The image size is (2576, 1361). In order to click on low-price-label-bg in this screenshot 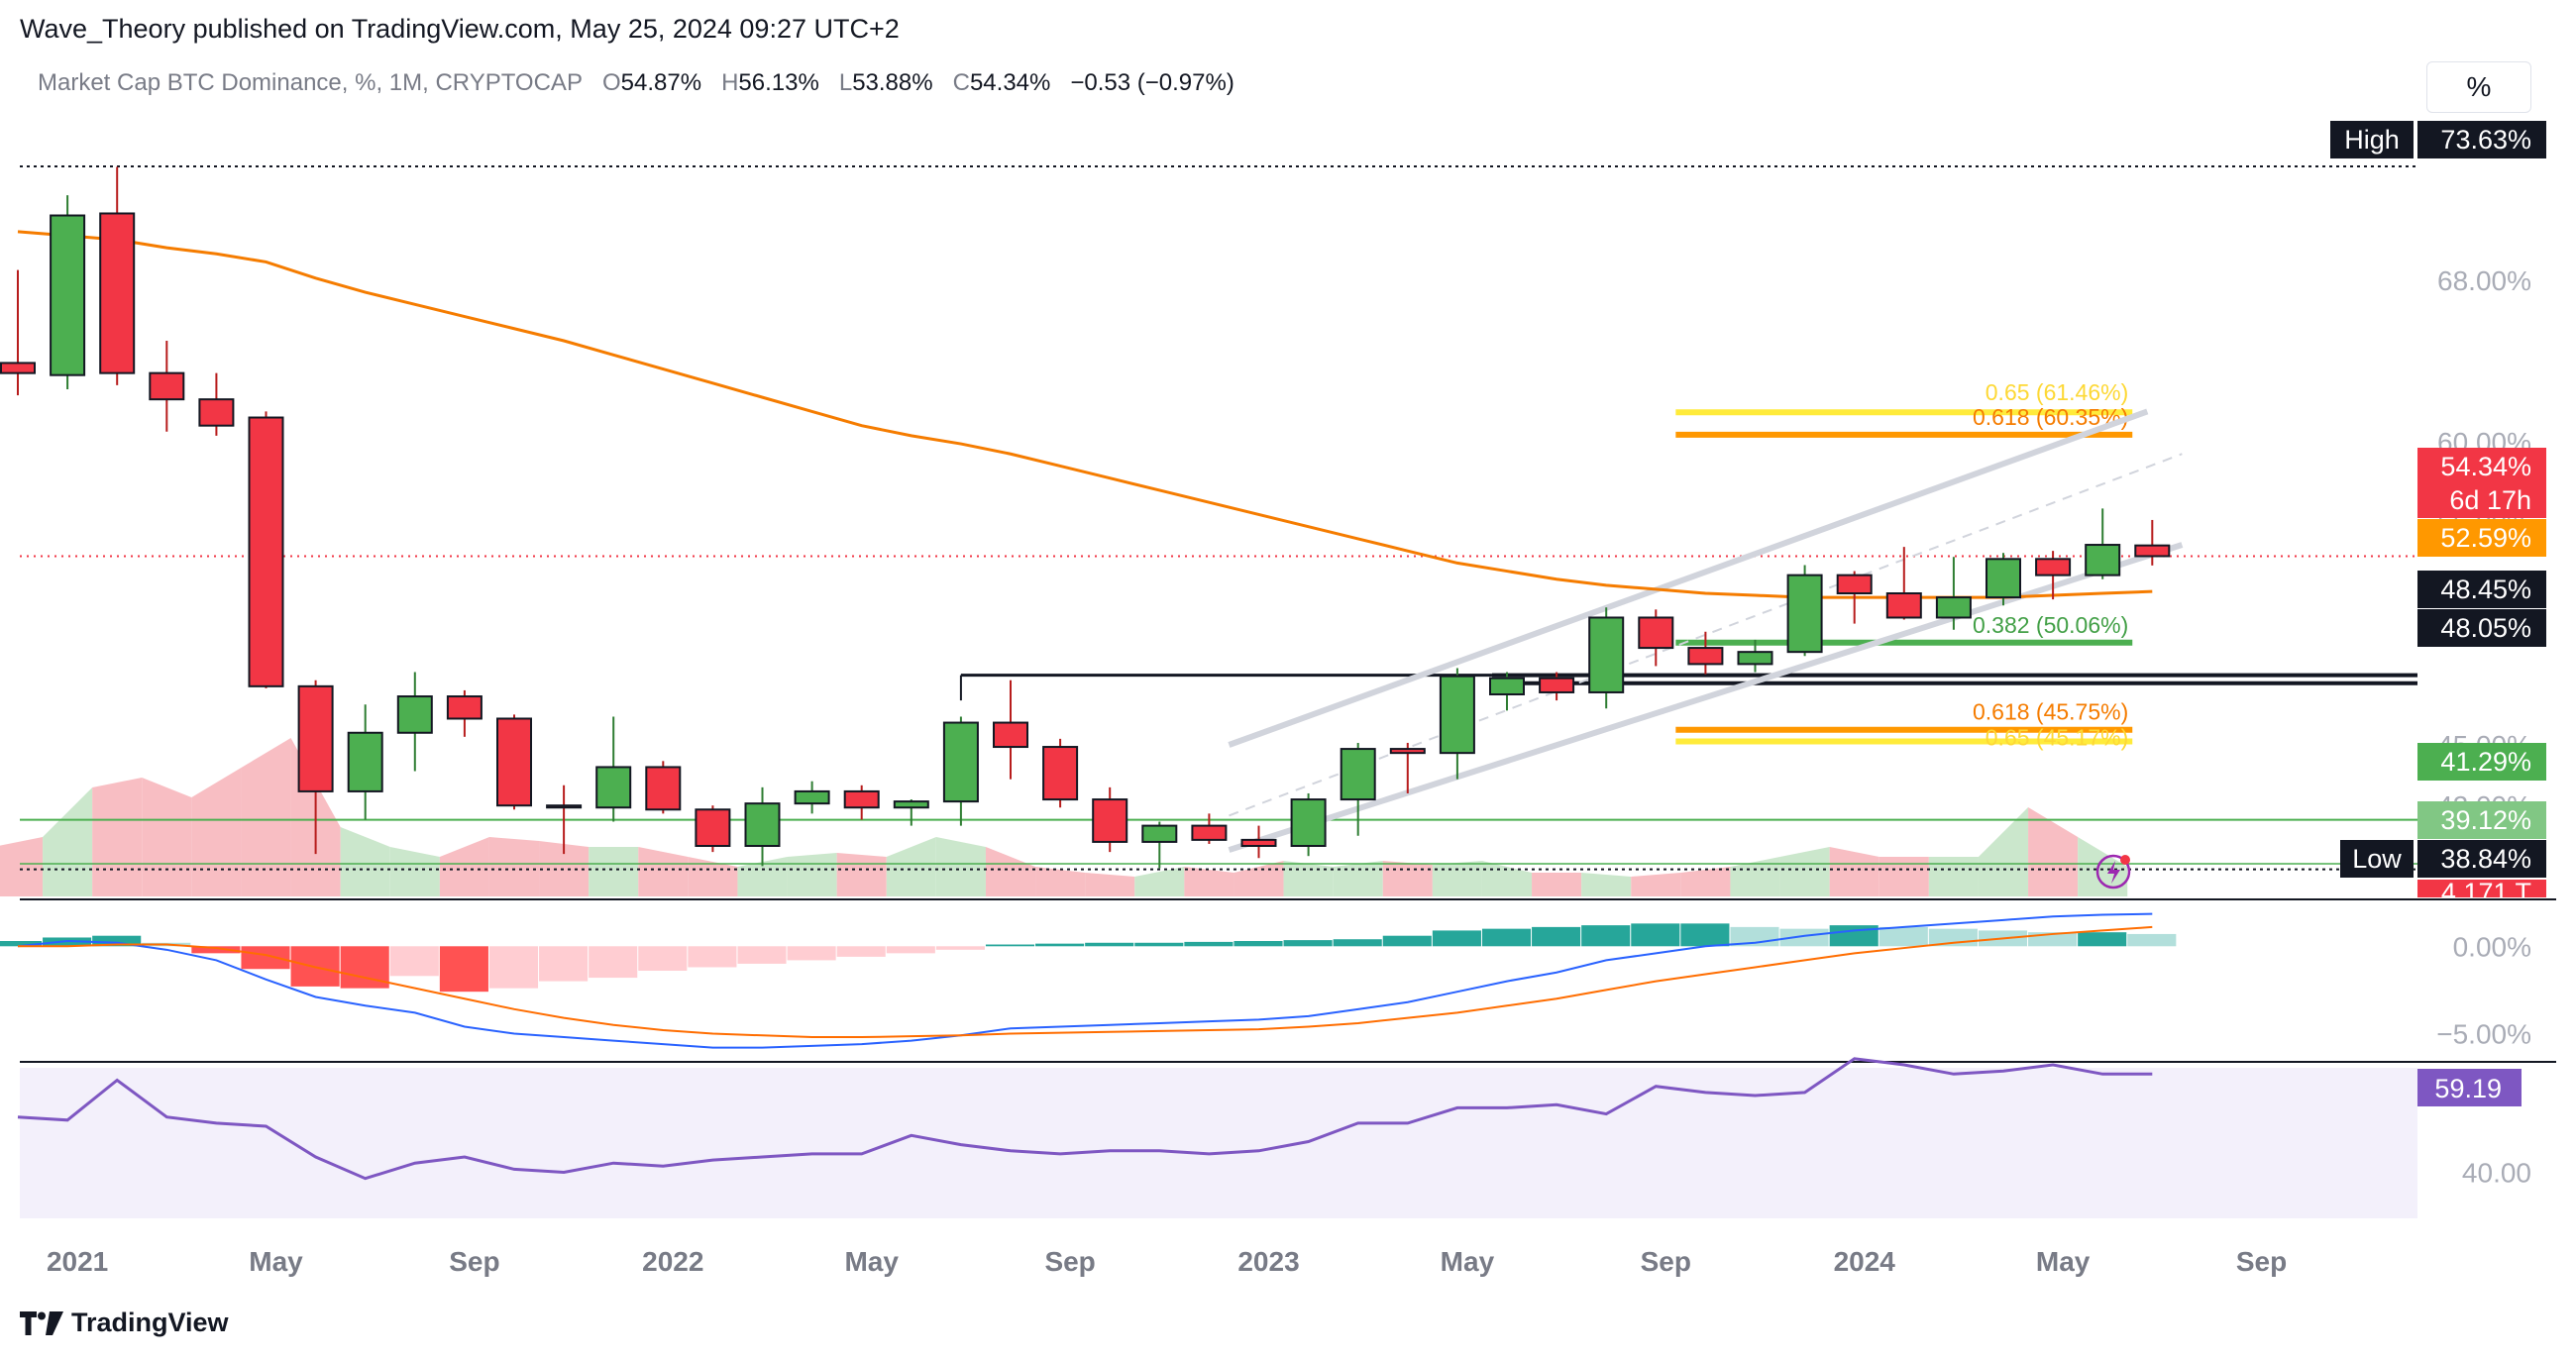, I will do `click(2481, 859)`.